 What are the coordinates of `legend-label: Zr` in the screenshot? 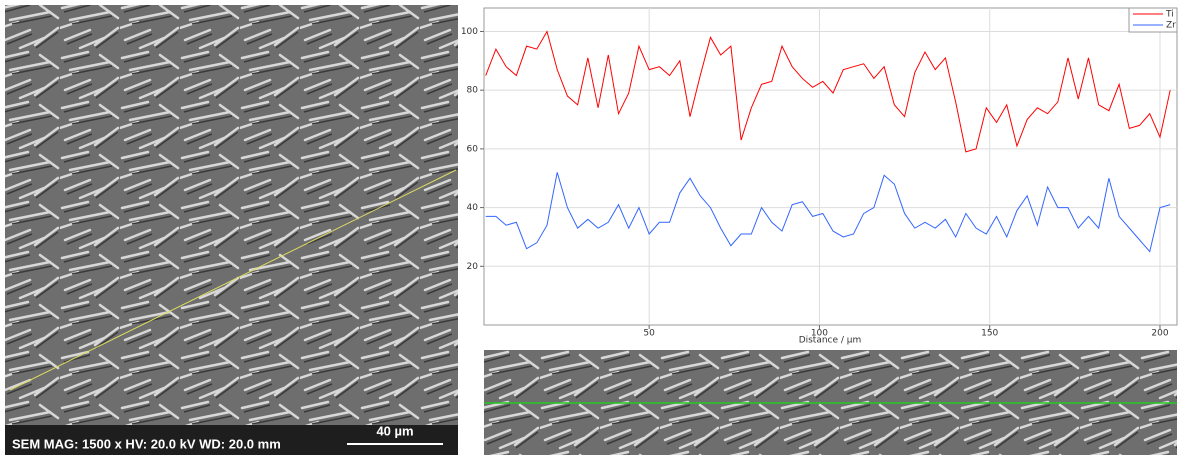 It's located at (1171, 26).